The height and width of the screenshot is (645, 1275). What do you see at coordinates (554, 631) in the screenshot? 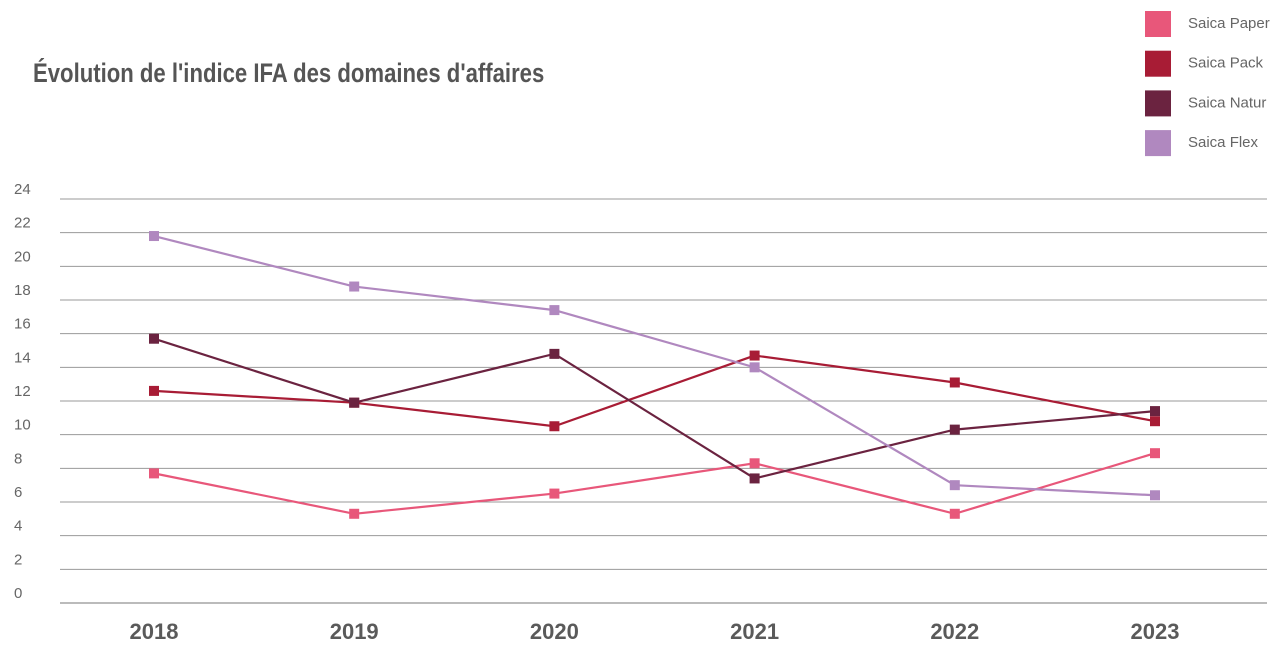
I see `x-tick-label: 2020` at bounding box center [554, 631].